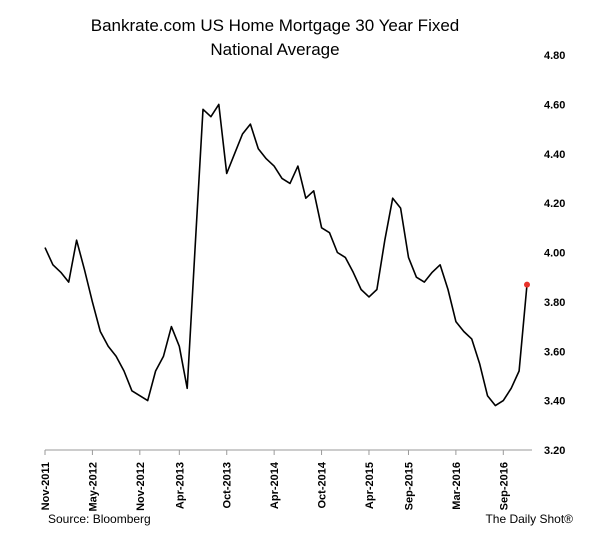  What do you see at coordinates (554, 105) in the screenshot?
I see `y-tick-label: 4.60` at bounding box center [554, 105].